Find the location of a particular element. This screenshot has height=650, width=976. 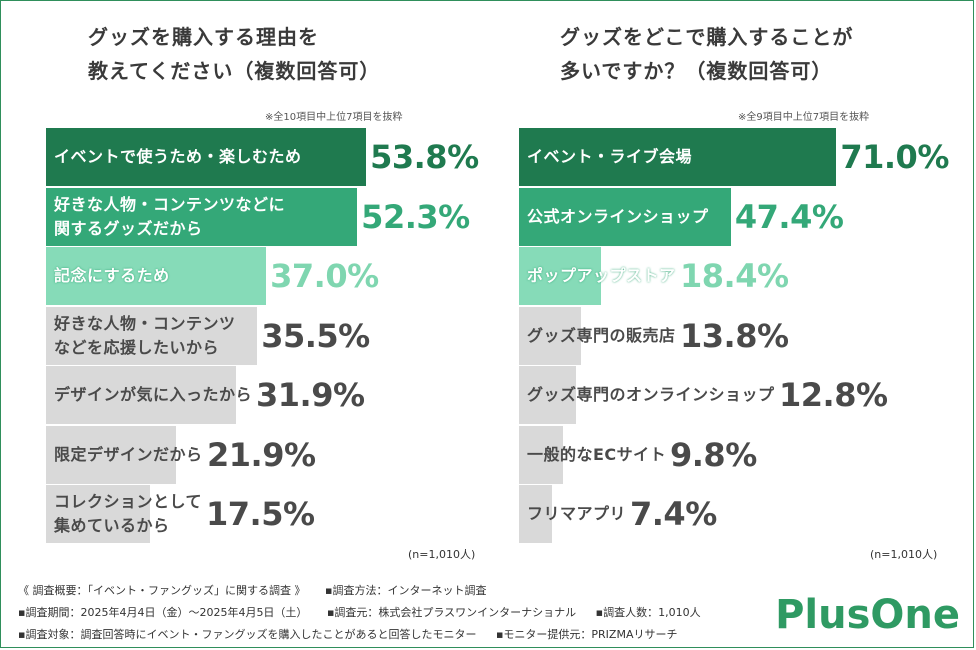

right-title-line-1: グッズをどこで購入することが is located at coordinates (707, 37).